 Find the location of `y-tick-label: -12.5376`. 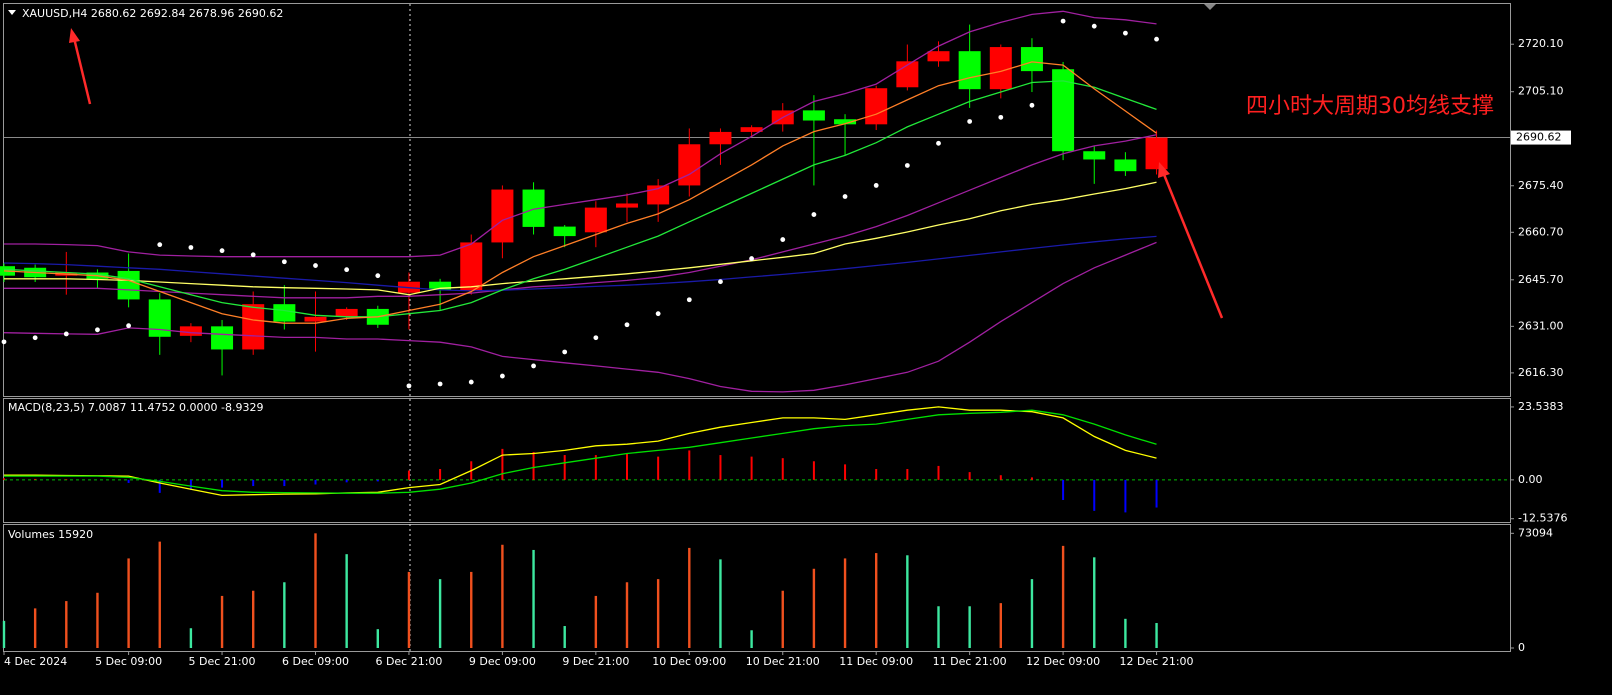

y-tick-label: -12.5376 is located at coordinates (1542, 518).